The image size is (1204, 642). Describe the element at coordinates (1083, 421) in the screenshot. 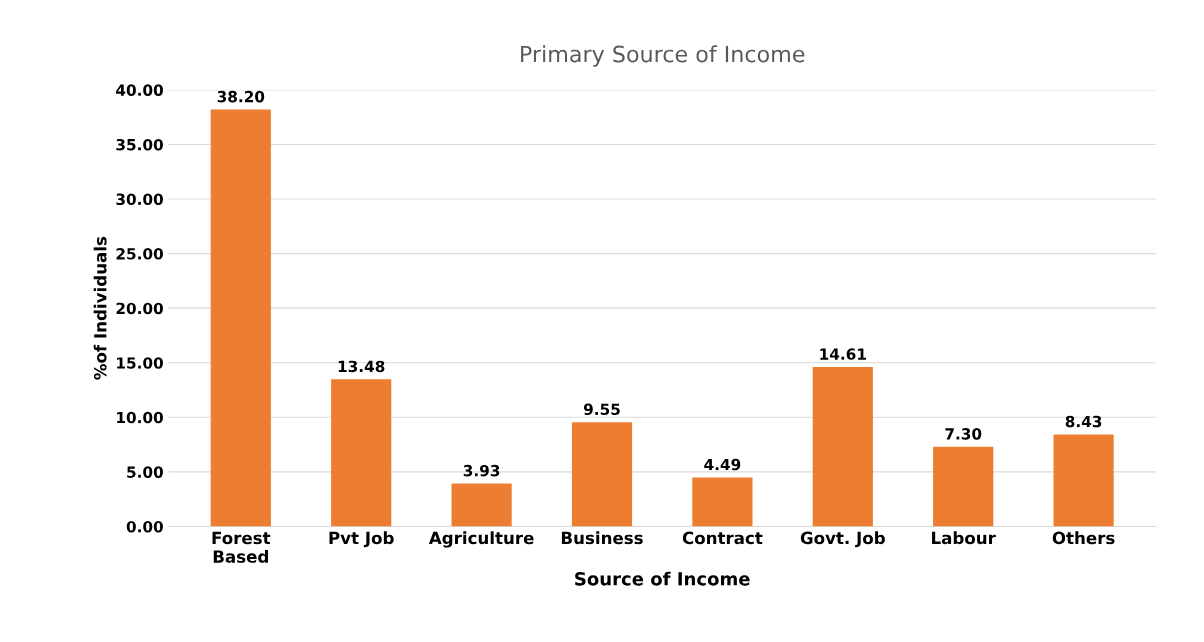

I see `data-label: 8.43` at that location.